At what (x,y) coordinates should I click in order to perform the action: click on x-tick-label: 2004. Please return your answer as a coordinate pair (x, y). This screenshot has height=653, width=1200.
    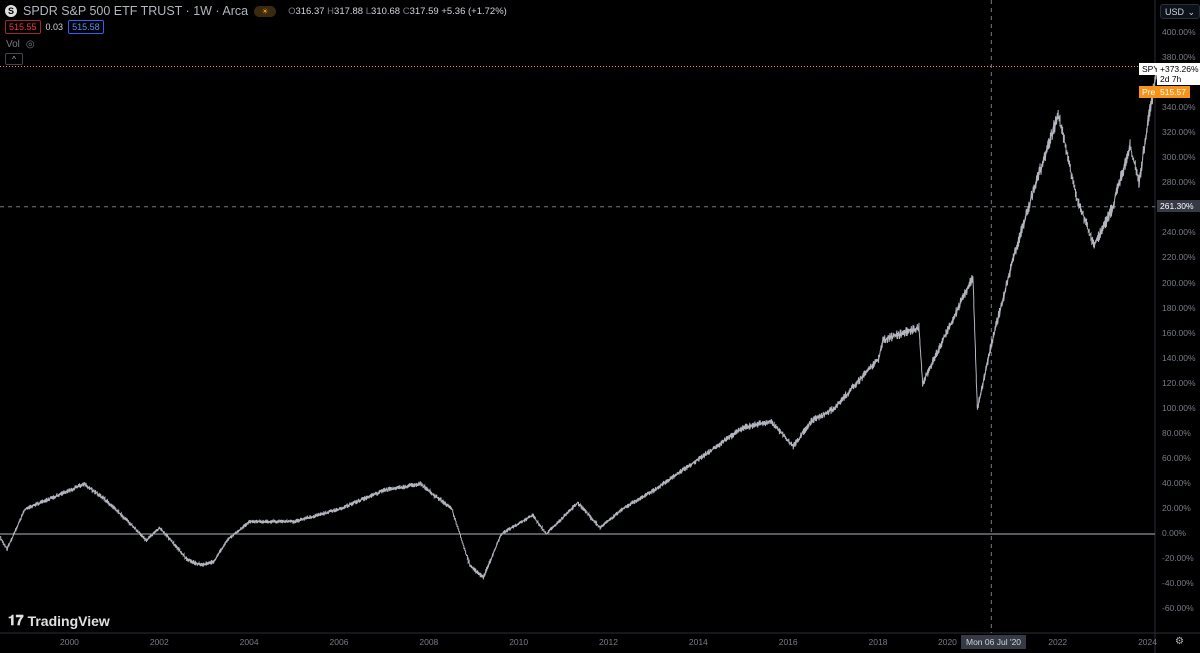
    Looking at the image, I should click on (249, 642).